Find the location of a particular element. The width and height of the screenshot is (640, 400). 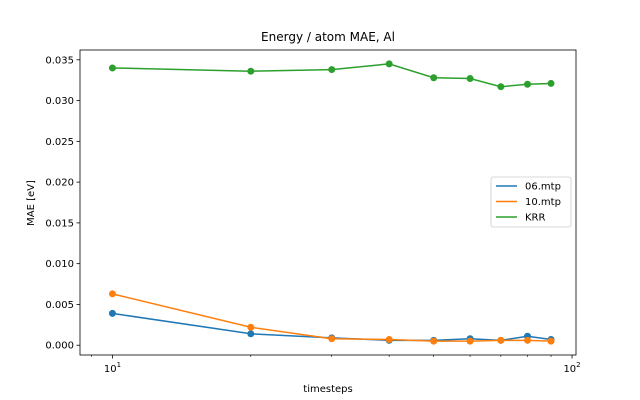

series-krr is located at coordinates (331, 75).